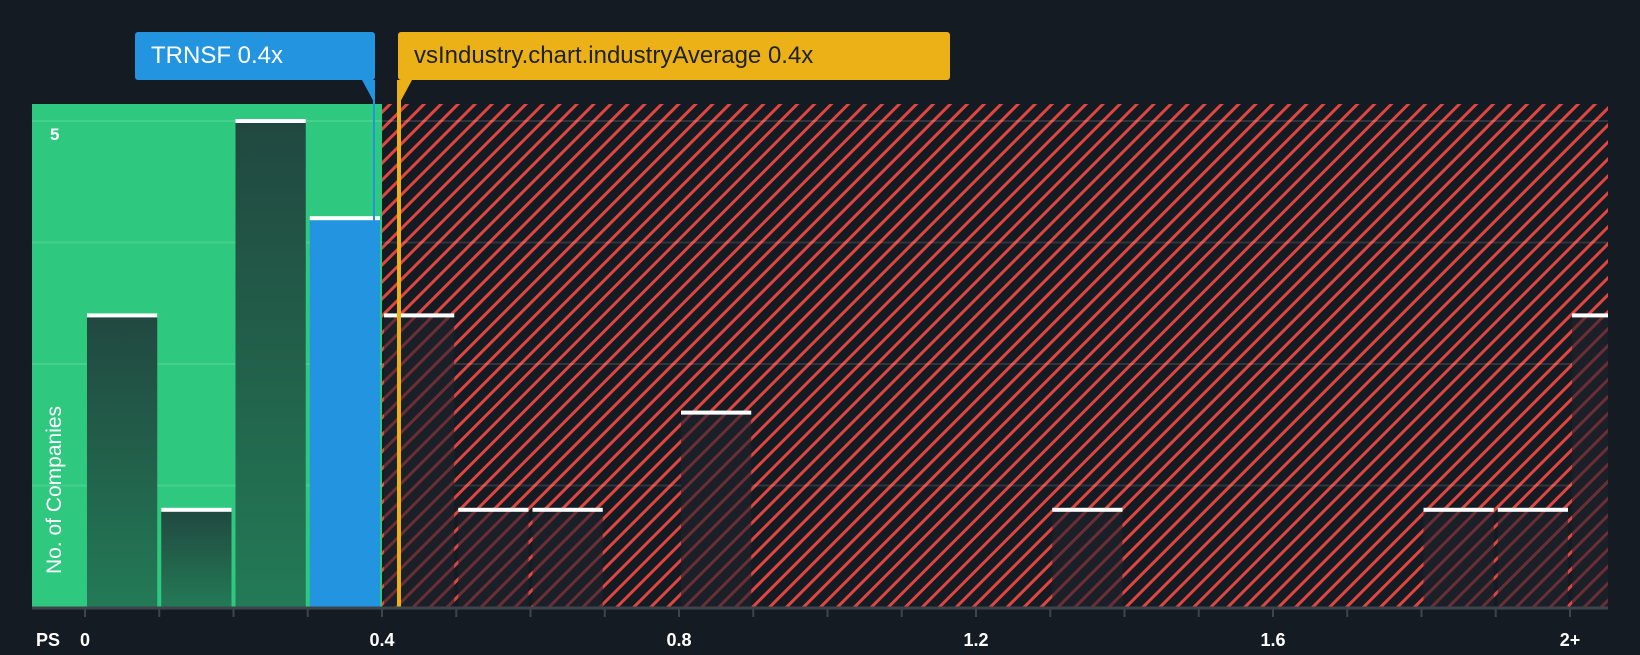 Image resolution: width=1640 pixels, height=655 pixels. What do you see at coordinates (1273, 640) in the screenshot?
I see `x-tick-label: 1.6` at bounding box center [1273, 640].